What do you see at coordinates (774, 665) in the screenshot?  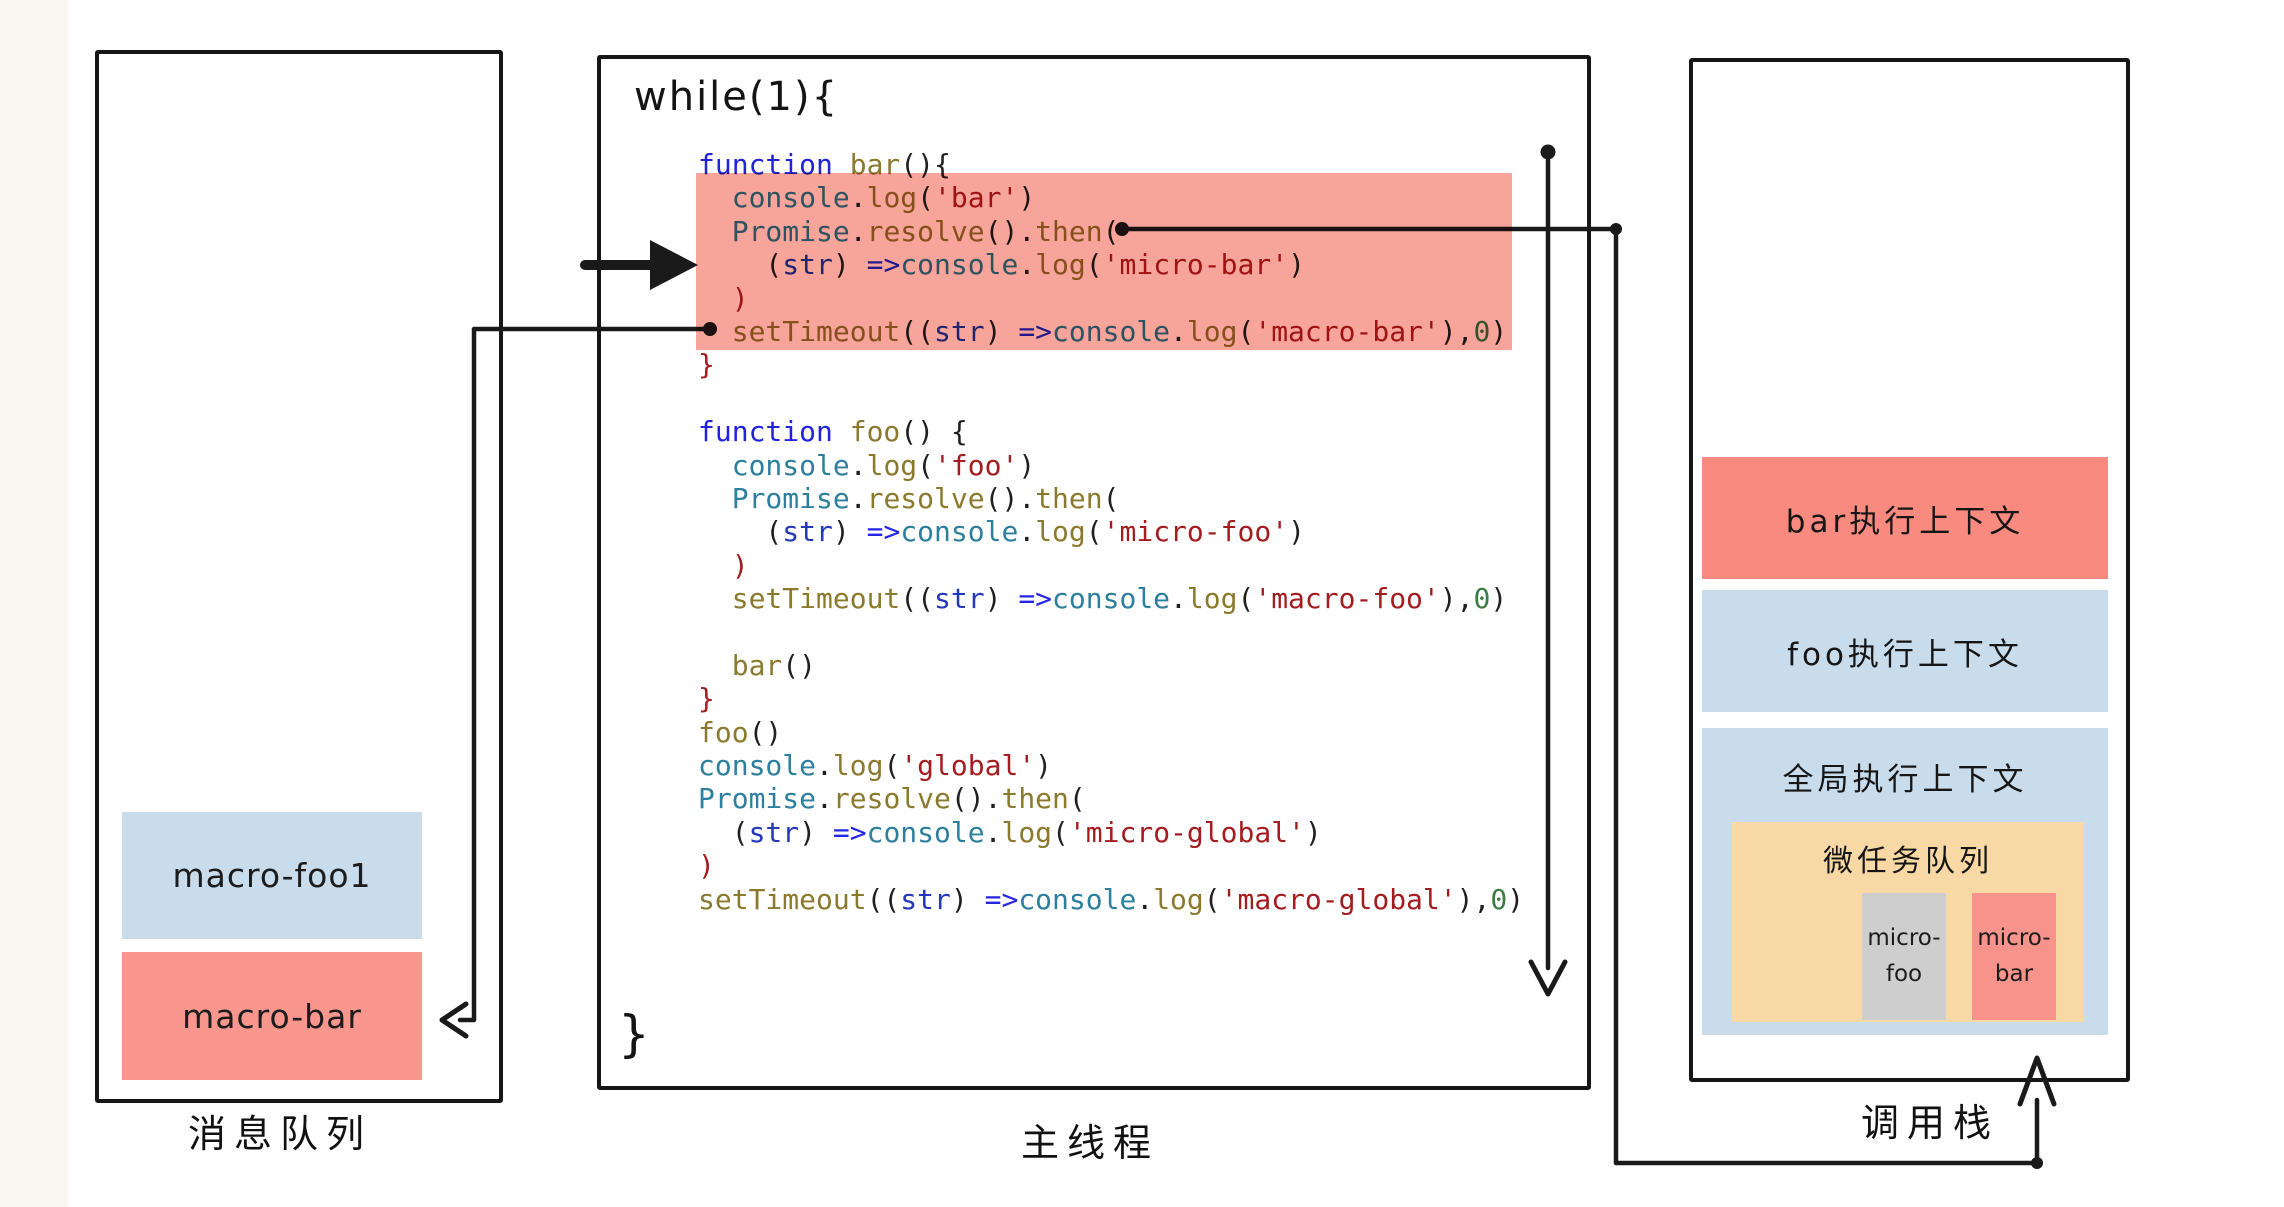 I see `code-line: bar()` at bounding box center [774, 665].